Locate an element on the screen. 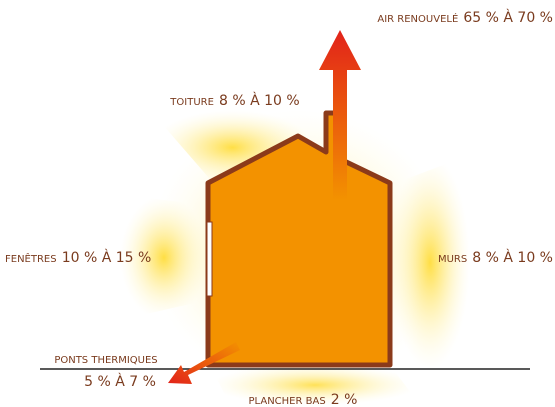 Image resolution: width=555 pixels, height=407 pixels. window is located at coordinates (209, 259).